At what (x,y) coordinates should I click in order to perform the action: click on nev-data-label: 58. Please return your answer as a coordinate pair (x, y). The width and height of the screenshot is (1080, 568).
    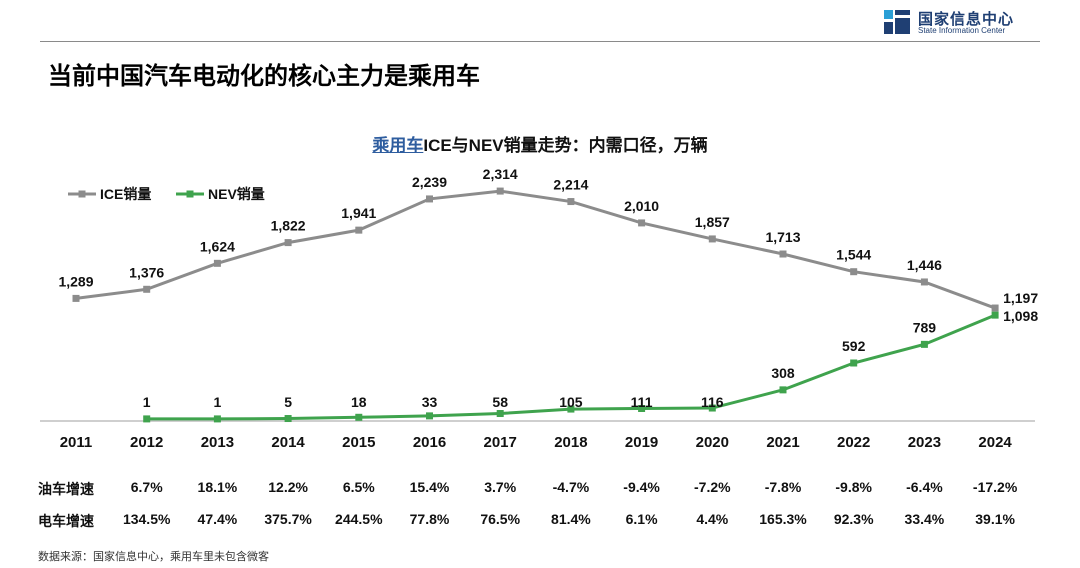
    Looking at the image, I should click on (500, 402).